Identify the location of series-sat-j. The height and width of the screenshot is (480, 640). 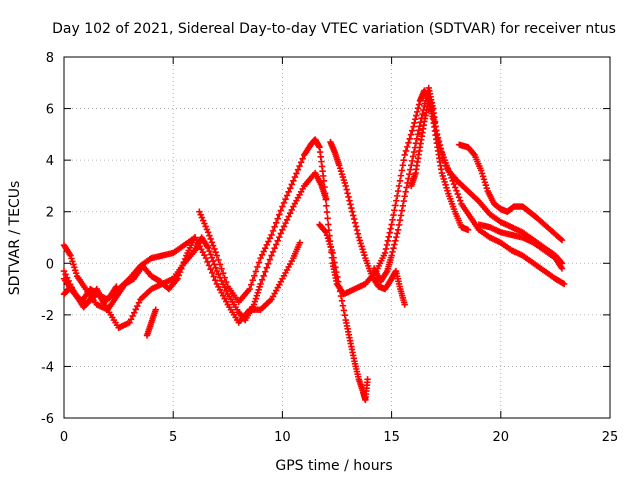
(520, 246).